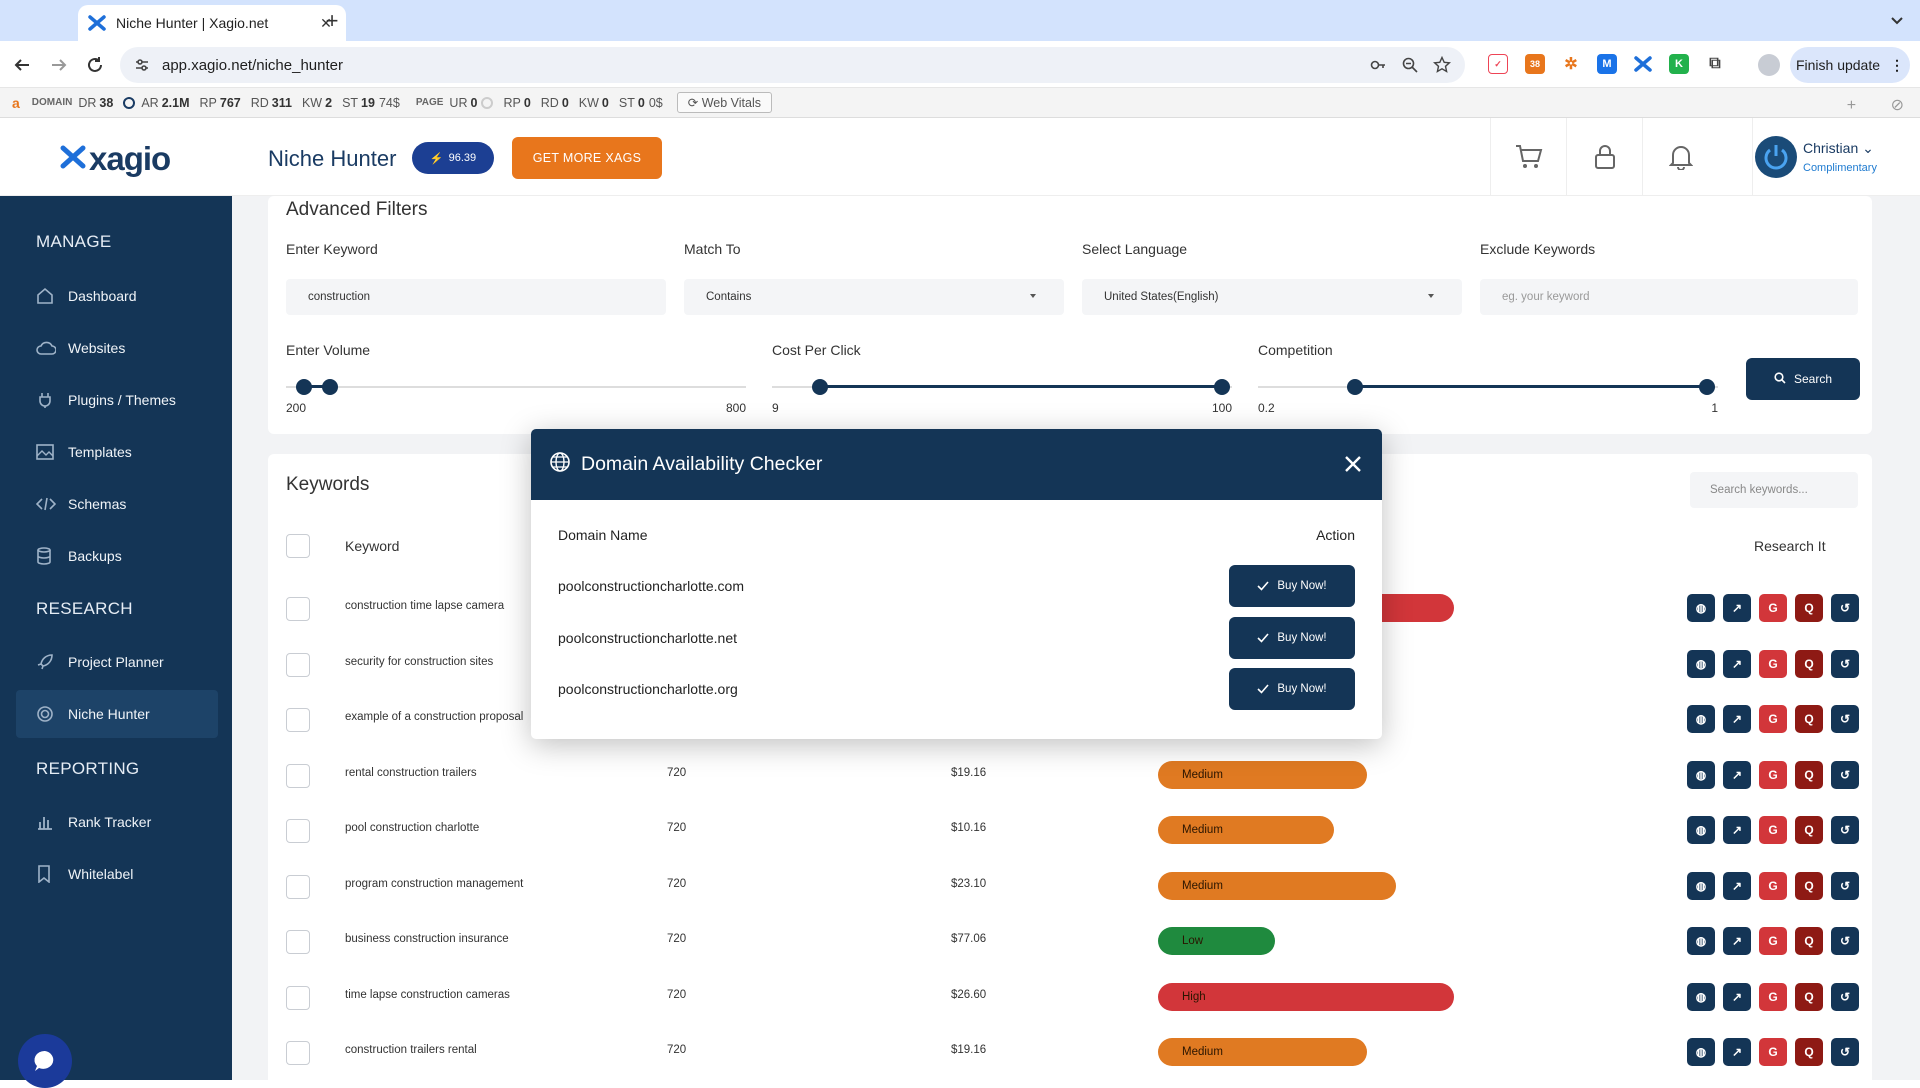 This screenshot has height=1088, width=1920. I want to click on close-tab-icon: ✕, so click(326, 22).